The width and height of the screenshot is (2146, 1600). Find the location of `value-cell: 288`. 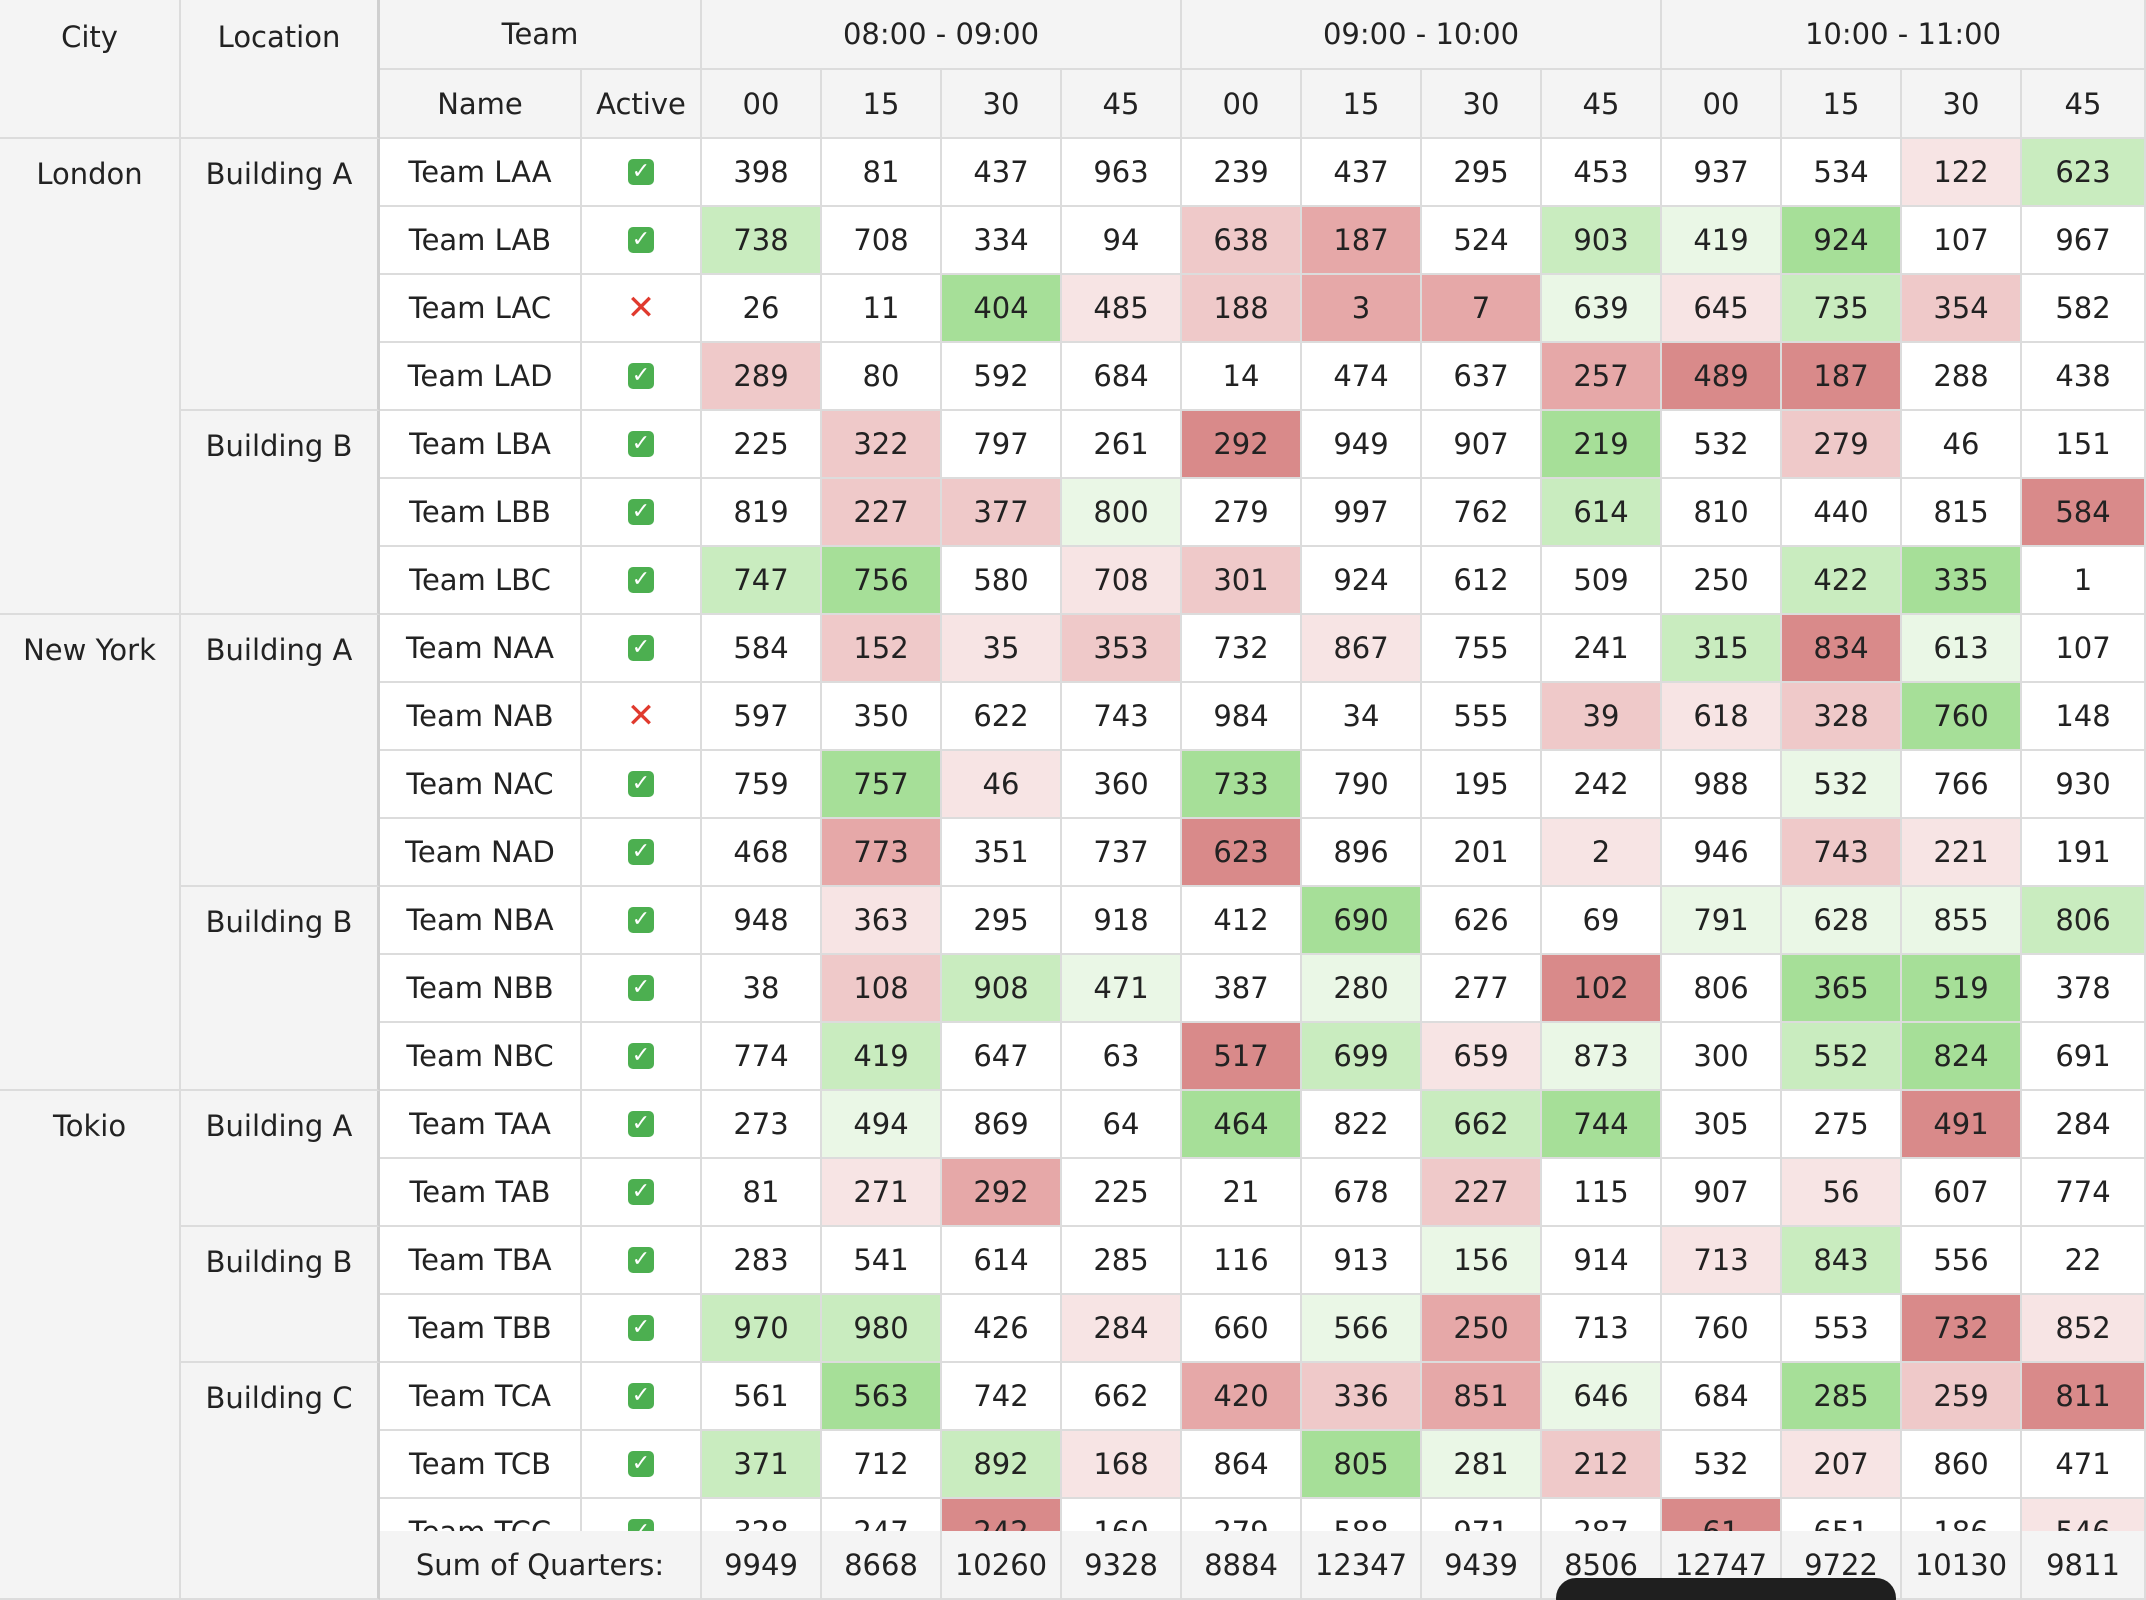

value-cell: 288 is located at coordinates (1962, 377).